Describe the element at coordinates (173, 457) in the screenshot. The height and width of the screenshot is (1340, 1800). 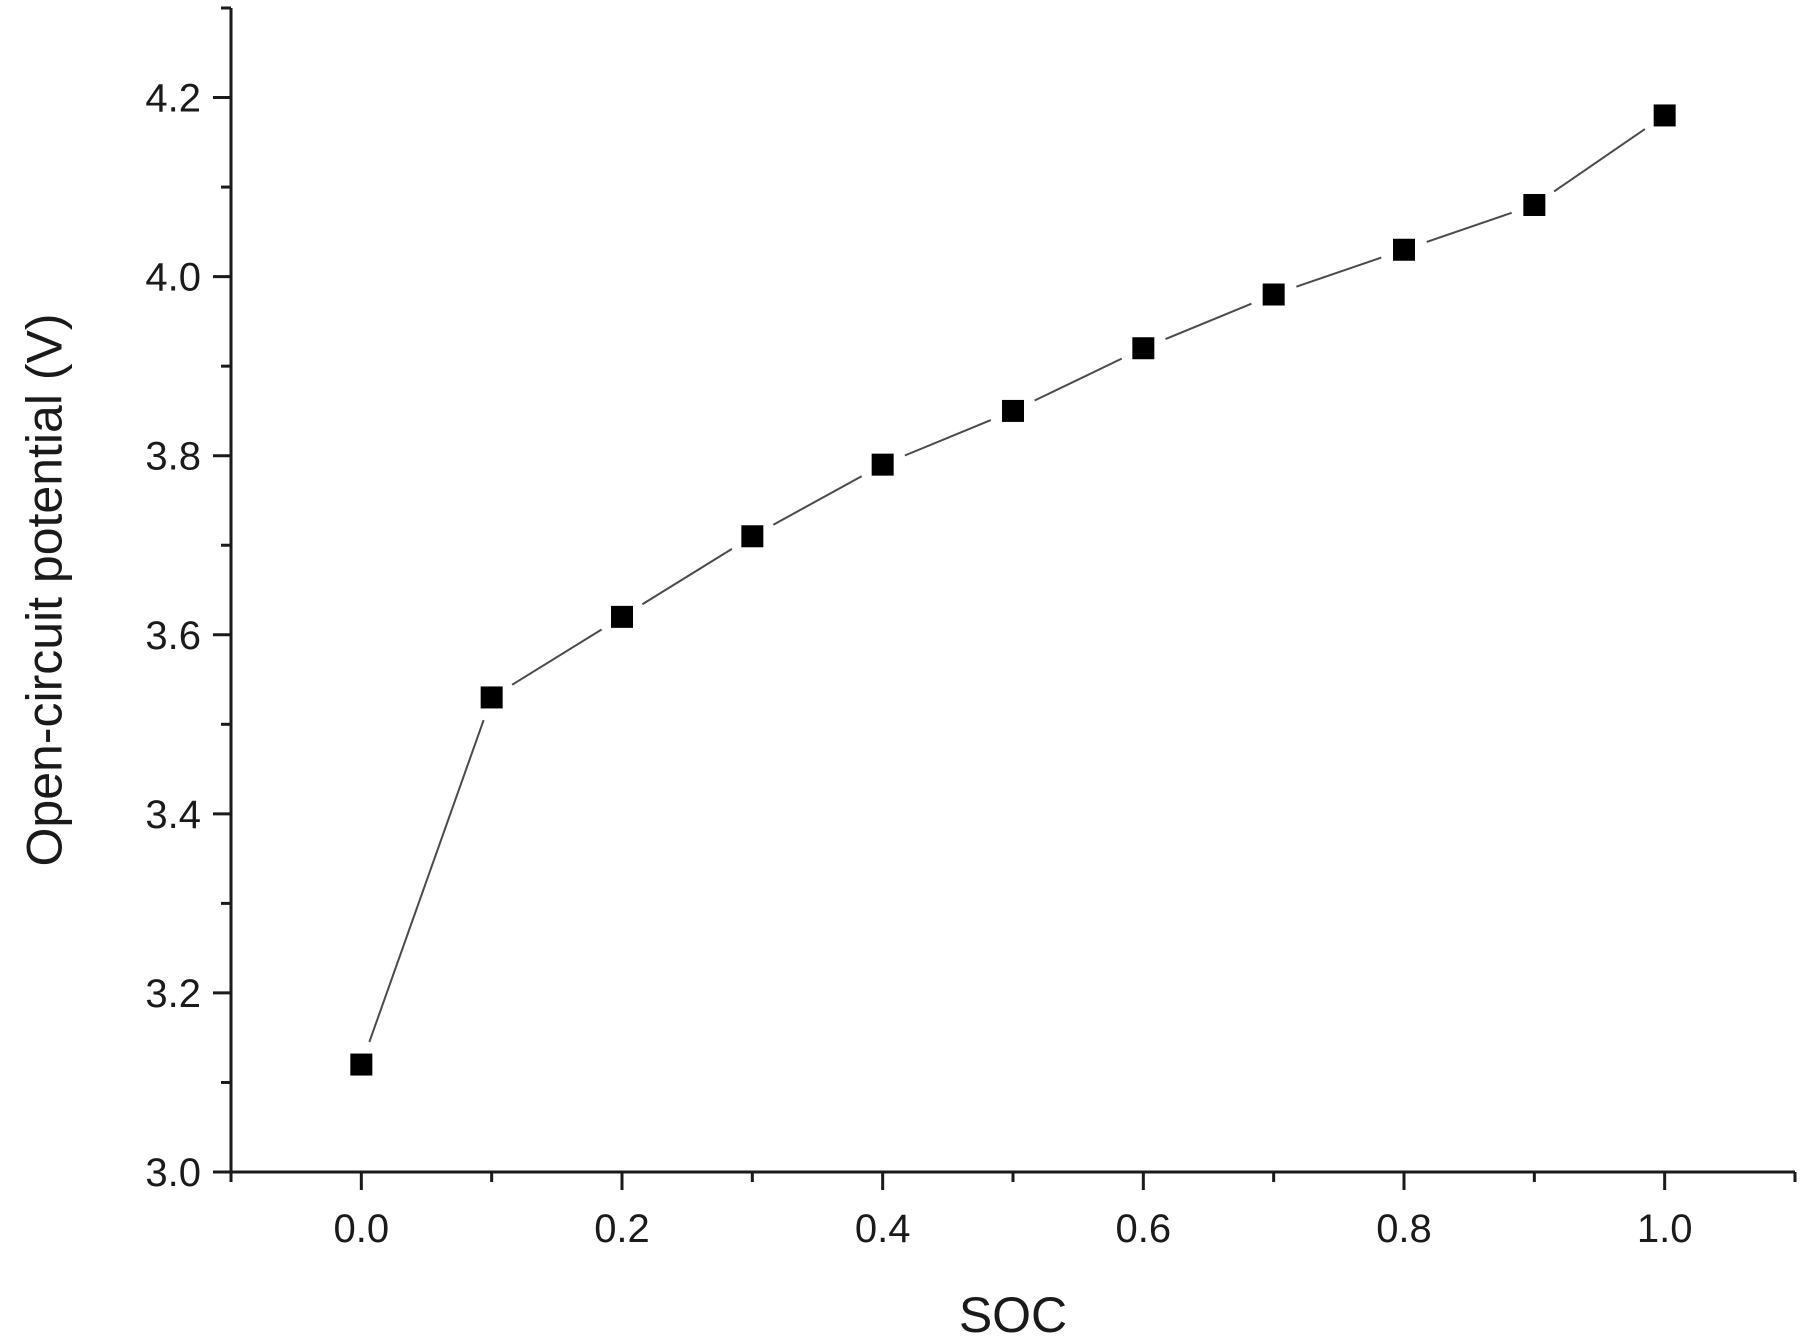
I see `y-tick-label: 3.8` at that location.